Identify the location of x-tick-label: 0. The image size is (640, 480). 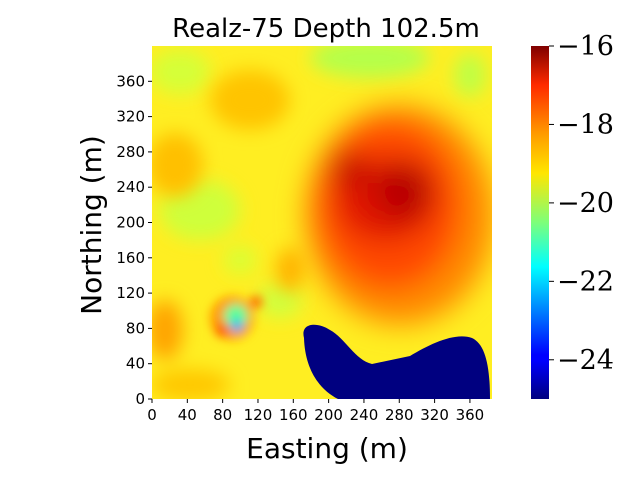
(152, 415).